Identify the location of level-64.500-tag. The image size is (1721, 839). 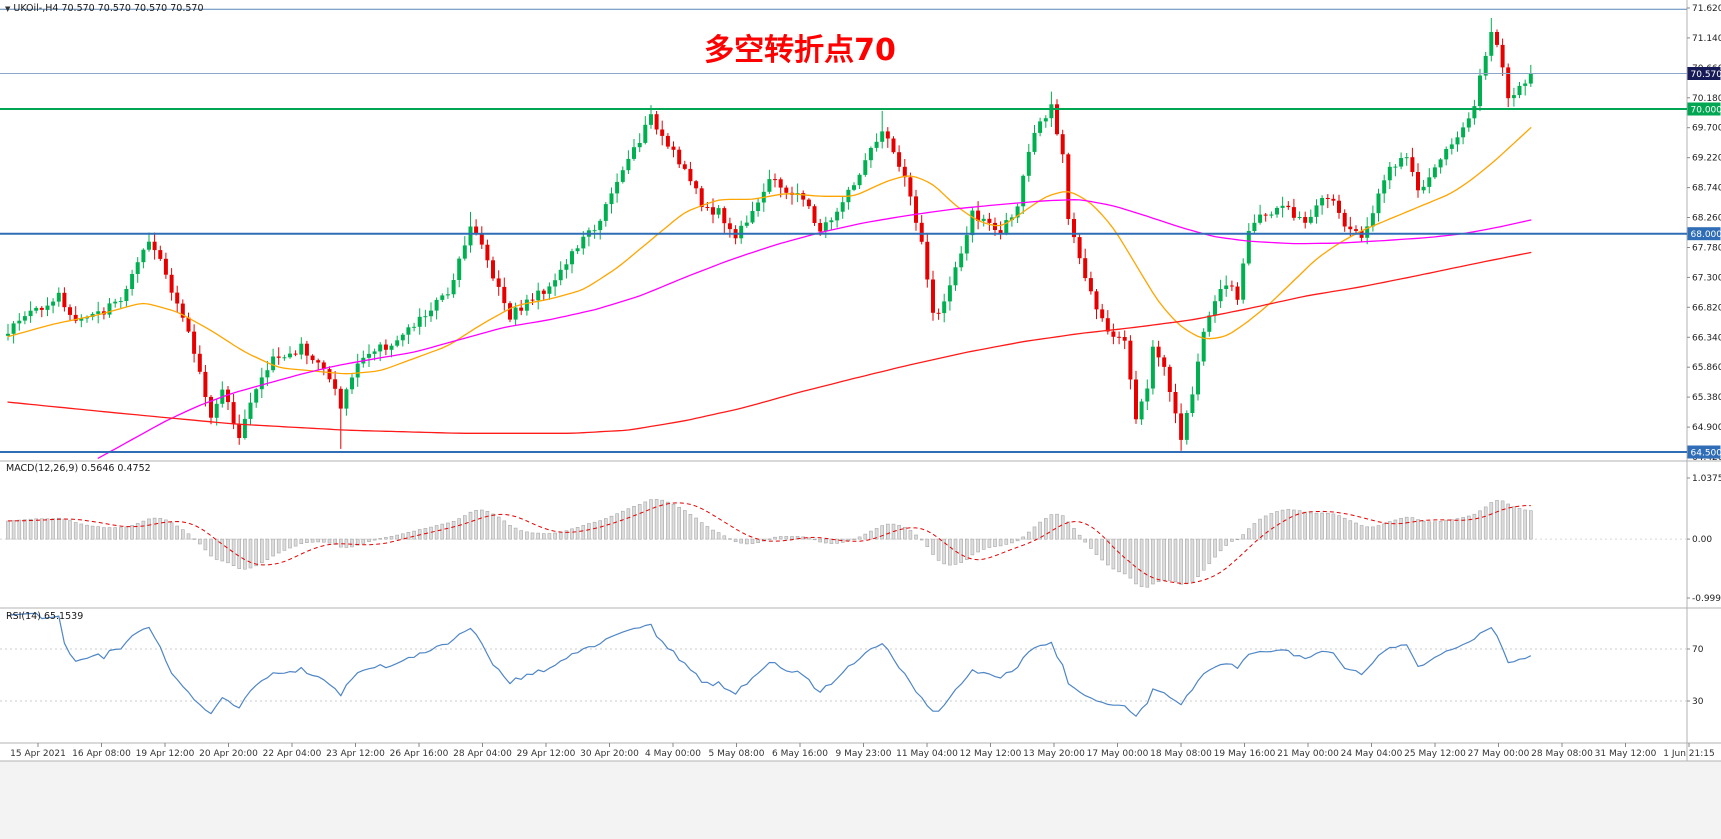
(1704, 452).